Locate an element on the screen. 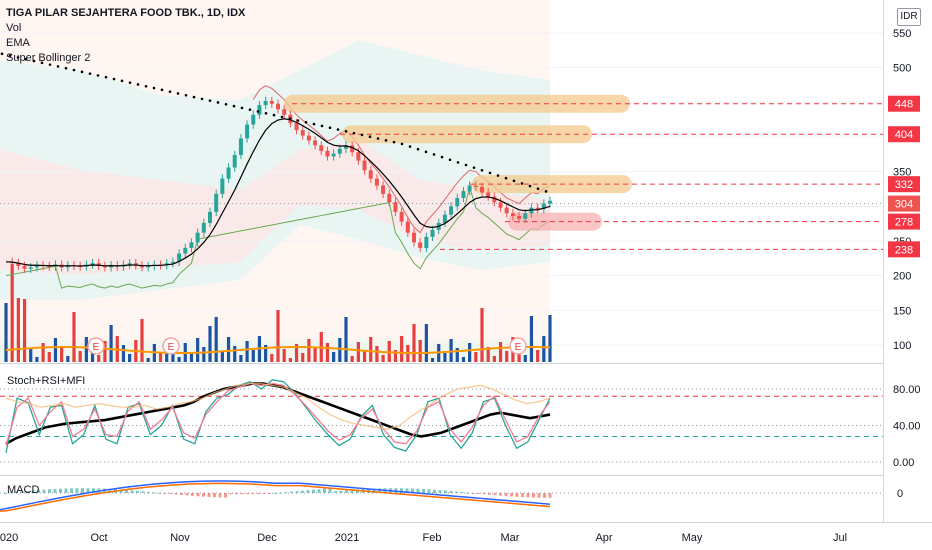 Image resolution: width=932 pixels, height=550 pixels. earnings-marker-2: E is located at coordinates (518, 346).